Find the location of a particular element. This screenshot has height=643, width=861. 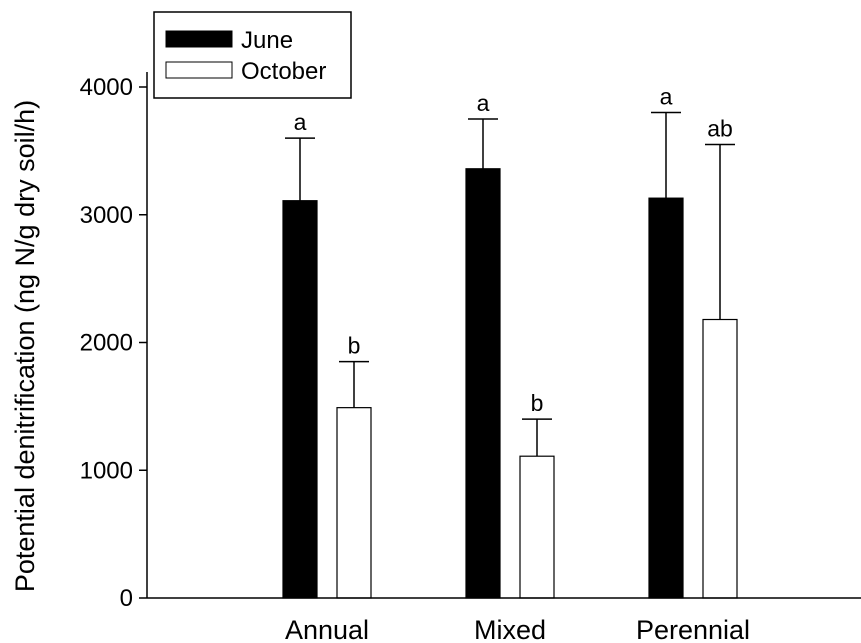

legend-swatch-june is located at coordinates (199, 39).